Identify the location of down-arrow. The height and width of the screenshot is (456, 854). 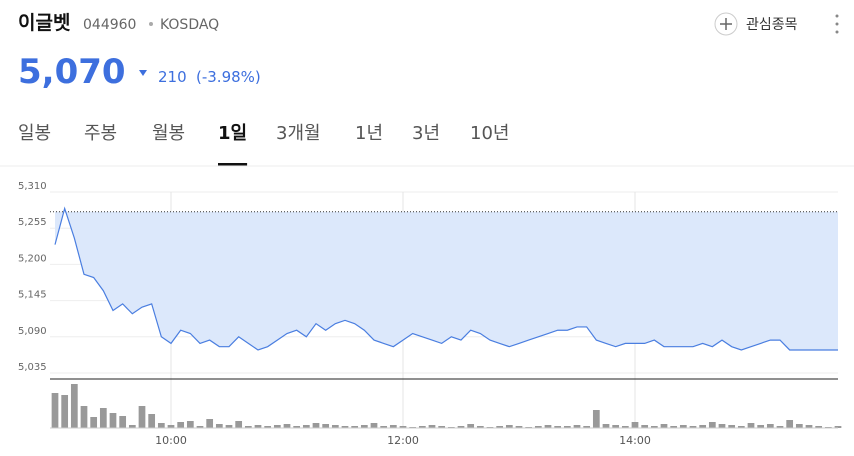
(143, 73).